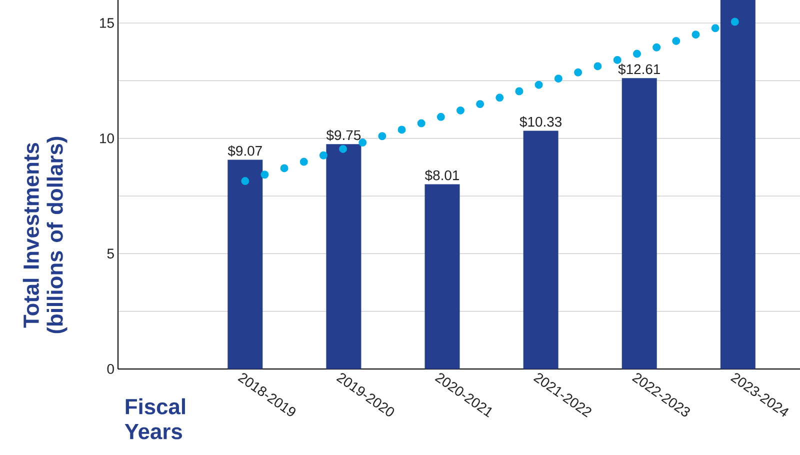 This screenshot has height=455, width=800. Describe the element at coordinates (541, 122) in the screenshot. I see `data-label: $10.33` at that location.